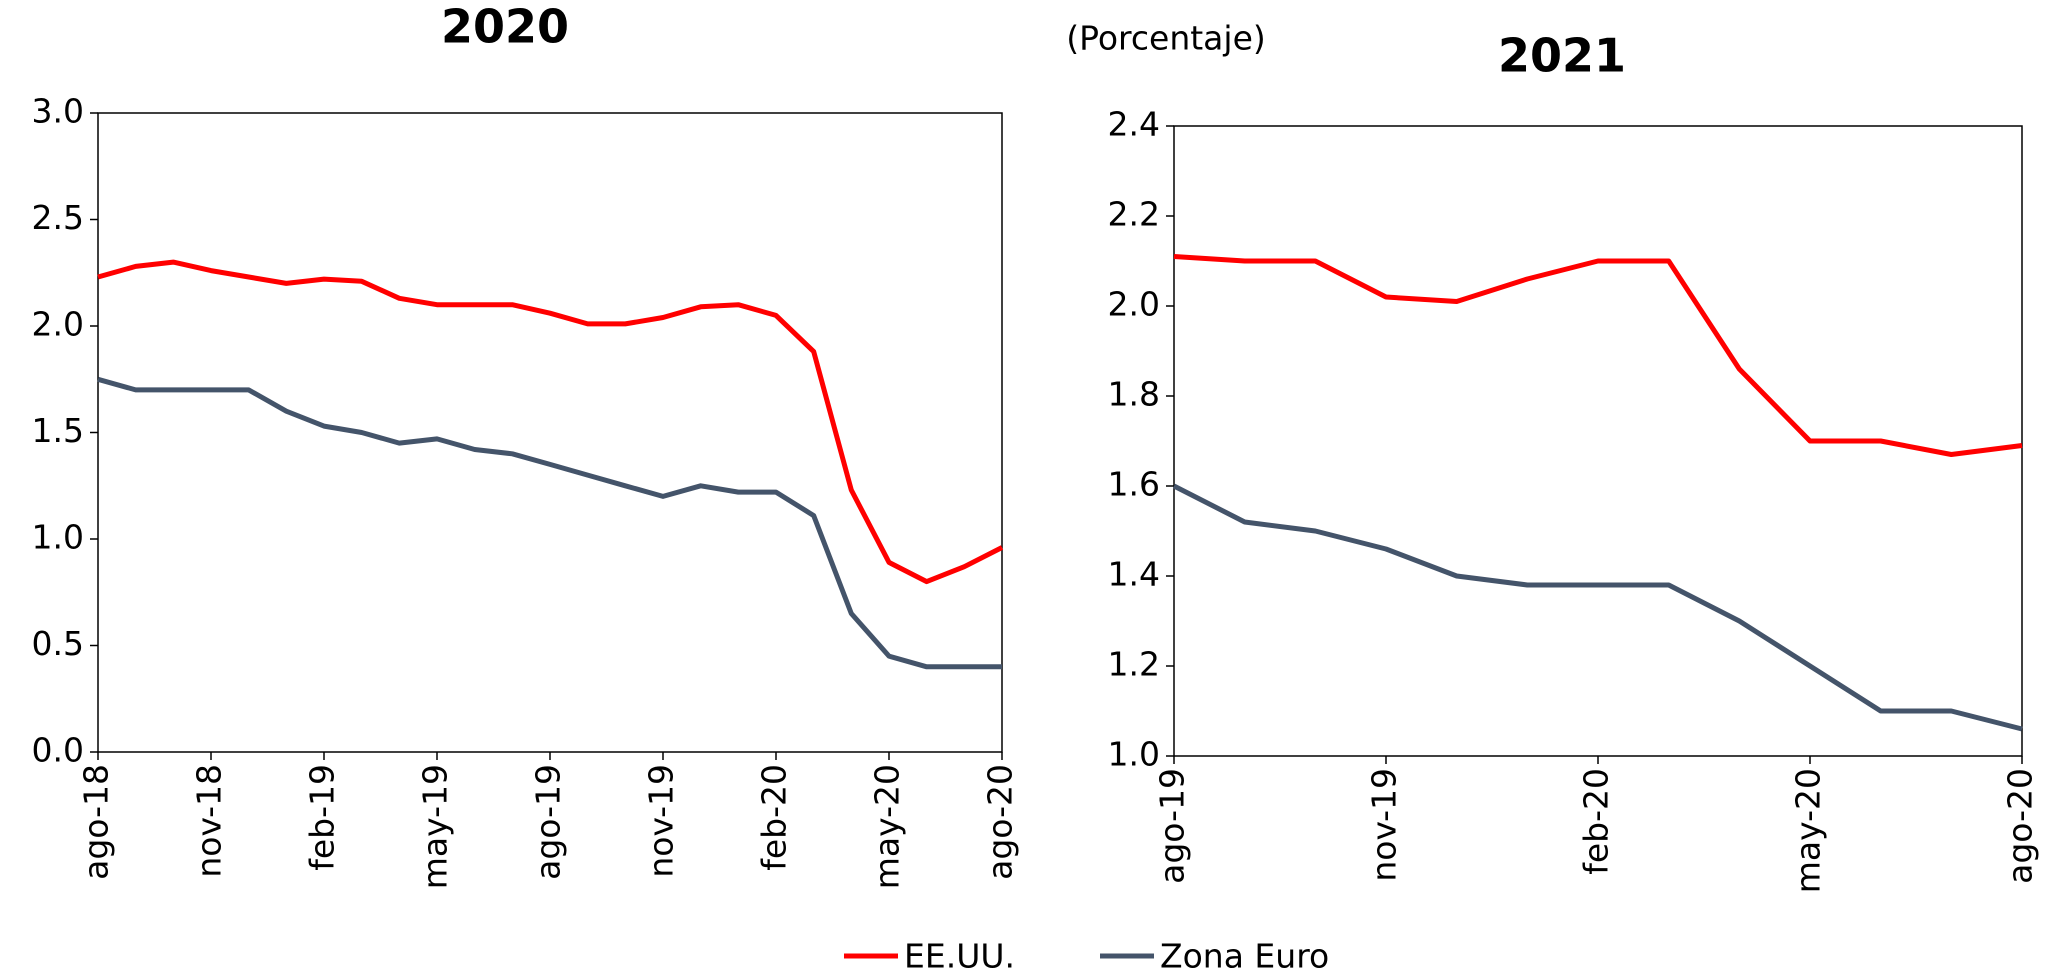 This screenshot has width=2051, height=973. What do you see at coordinates (1134, 664) in the screenshot?
I see `y-tick-label: 1.2` at bounding box center [1134, 664].